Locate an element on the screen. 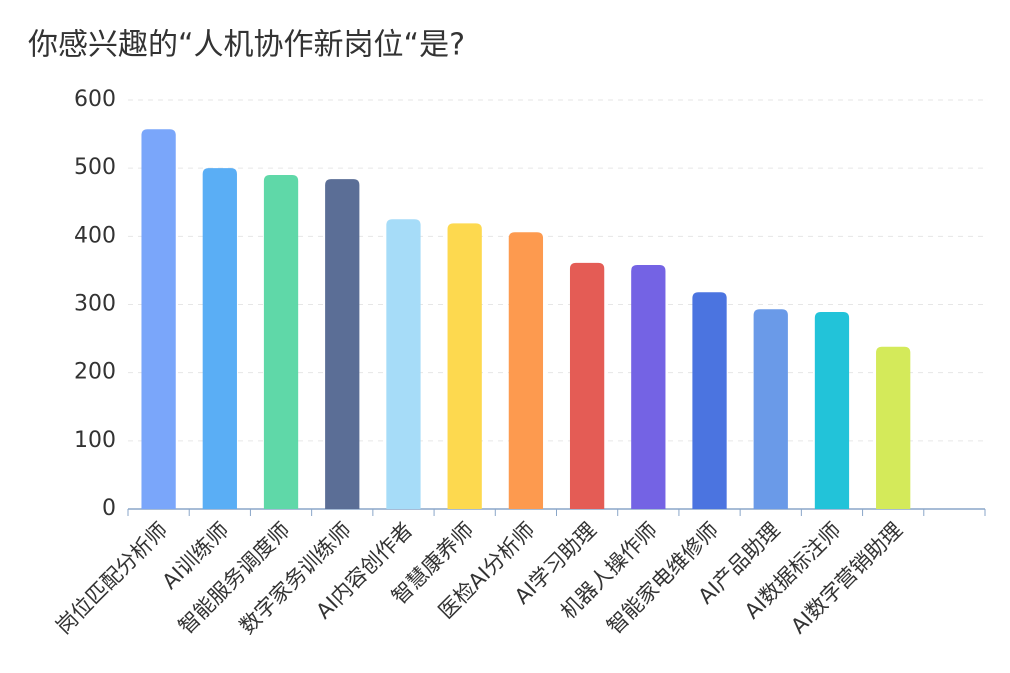 This screenshot has height=673, width=1010. chart-title: 你感兴趣的“人机协作新岗位“是? is located at coordinates (246, 45).